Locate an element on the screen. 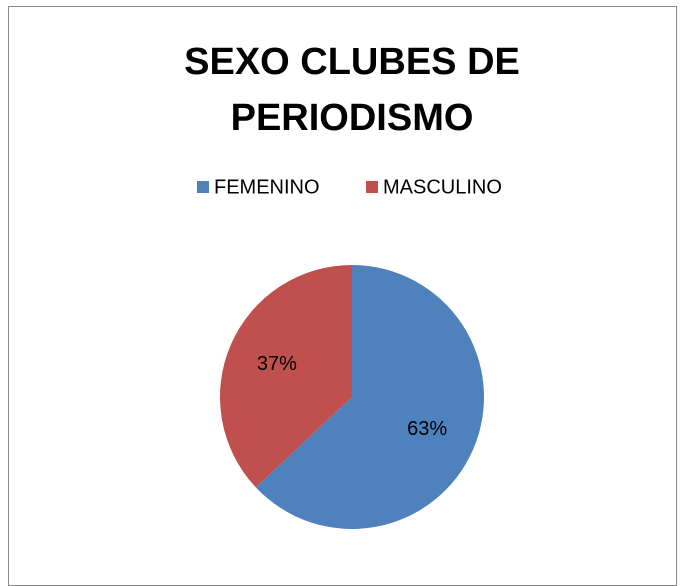 Image resolution: width=686 pixels, height=586 pixels. data-label: 63% is located at coordinates (427, 429).